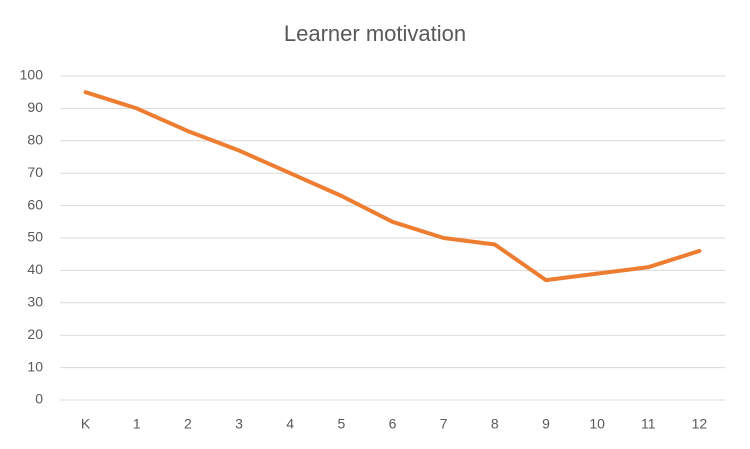  I want to click on x-tick-label: 10, so click(597, 424).